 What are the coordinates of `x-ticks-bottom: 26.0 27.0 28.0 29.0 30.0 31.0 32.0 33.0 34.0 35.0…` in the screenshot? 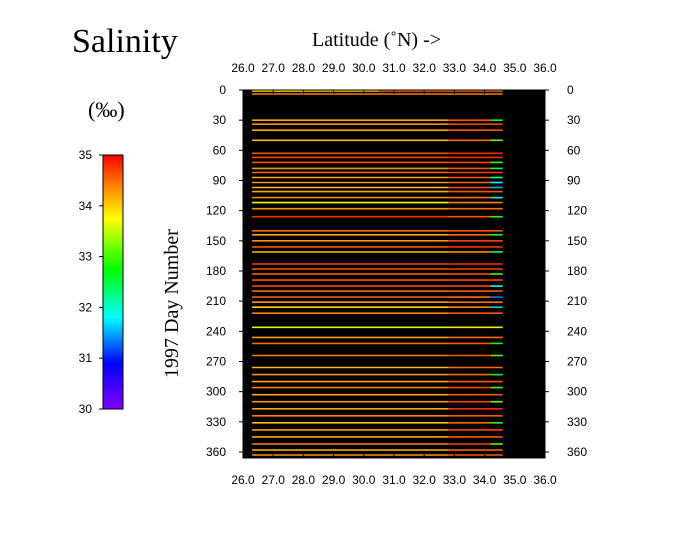 It's located at (394, 470).